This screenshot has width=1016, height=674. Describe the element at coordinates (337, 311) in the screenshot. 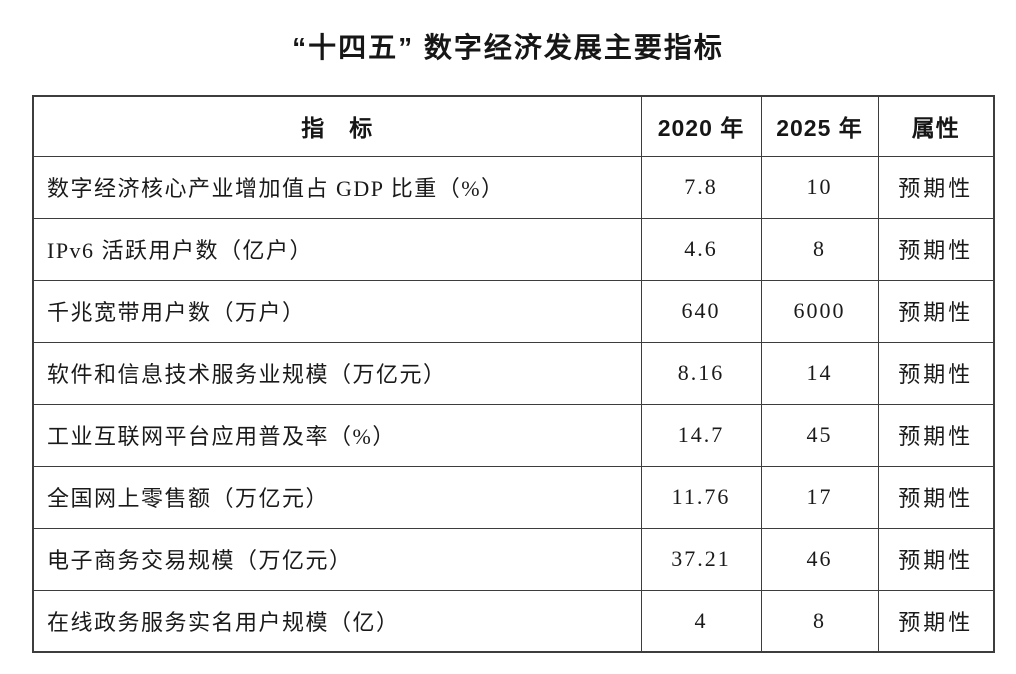

I see `cell-indicator: 千兆宽带用户数（万户）` at that location.